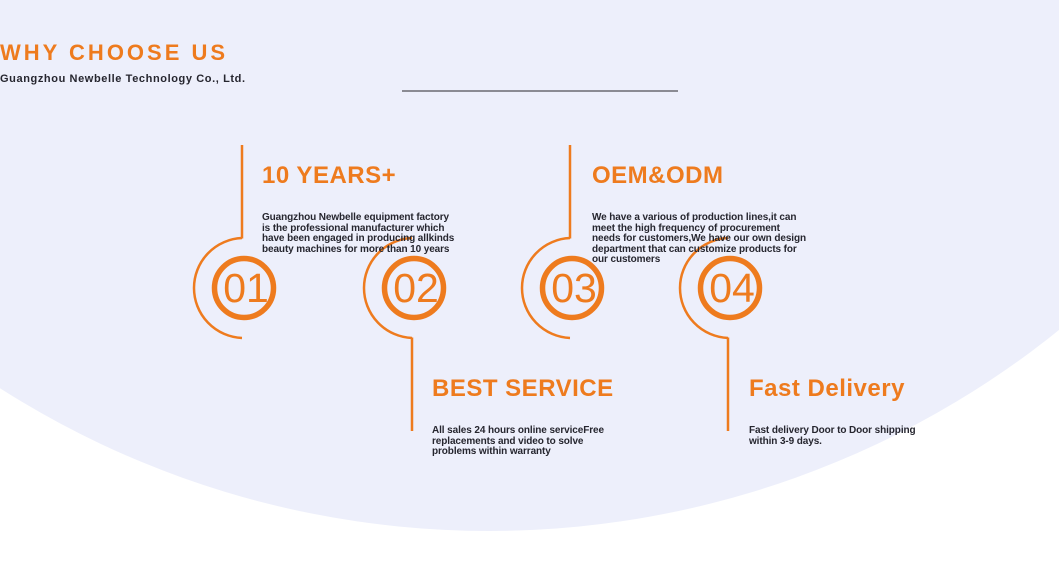 The height and width of the screenshot is (568, 1059). What do you see at coordinates (329, 175) in the screenshot?
I see `feature-title: 10 YEARS+` at bounding box center [329, 175].